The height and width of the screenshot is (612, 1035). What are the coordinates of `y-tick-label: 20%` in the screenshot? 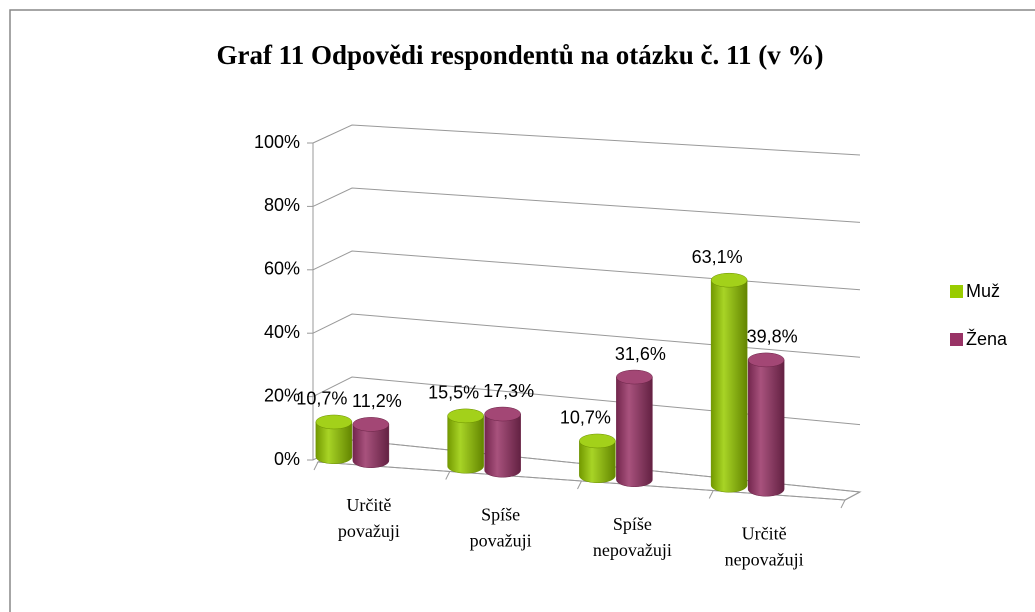 It's located at (282, 395).